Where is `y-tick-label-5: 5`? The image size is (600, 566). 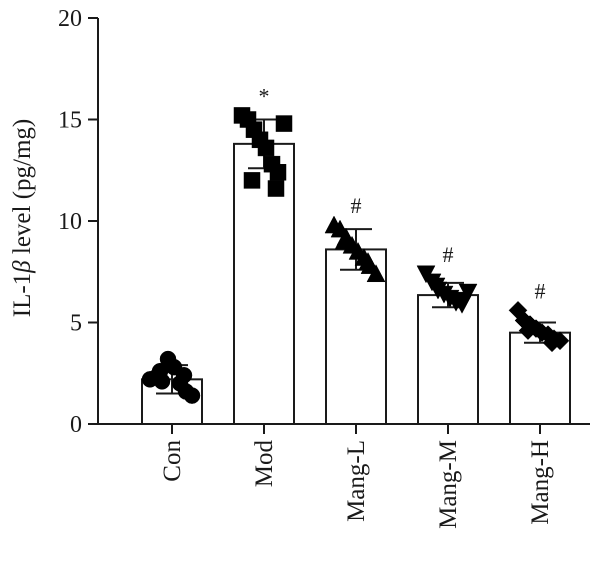
y-tick-label-5: 5 is located at coordinates (76, 324).